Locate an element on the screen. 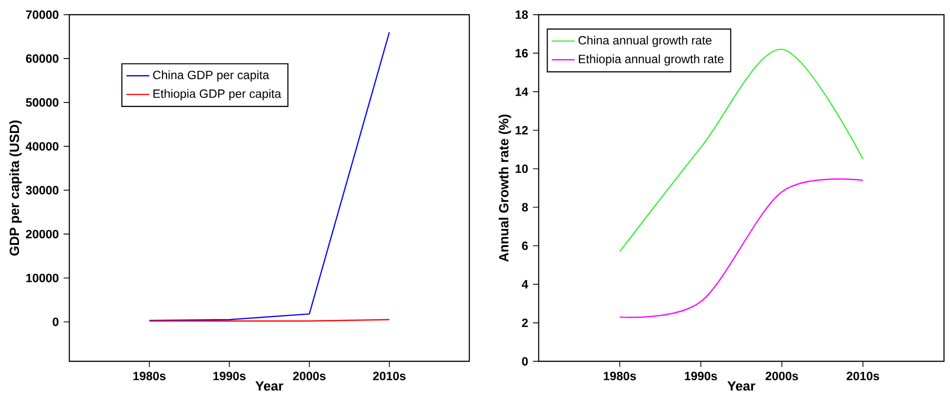  y-axis-title: GDP per capita (USD) is located at coordinates (15, 188).